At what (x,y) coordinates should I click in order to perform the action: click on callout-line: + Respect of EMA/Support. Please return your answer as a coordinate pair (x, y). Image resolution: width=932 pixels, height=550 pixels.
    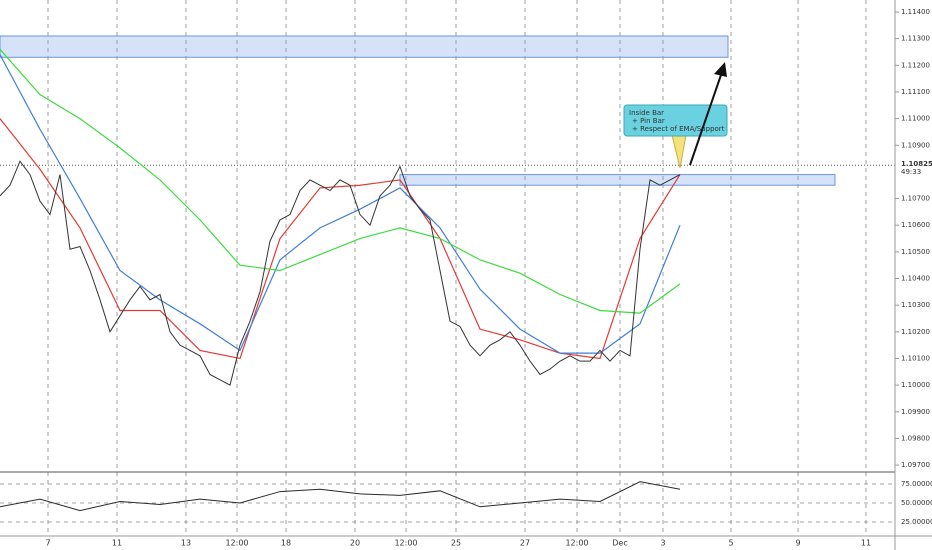
    Looking at the image, I should click on (678, 129).